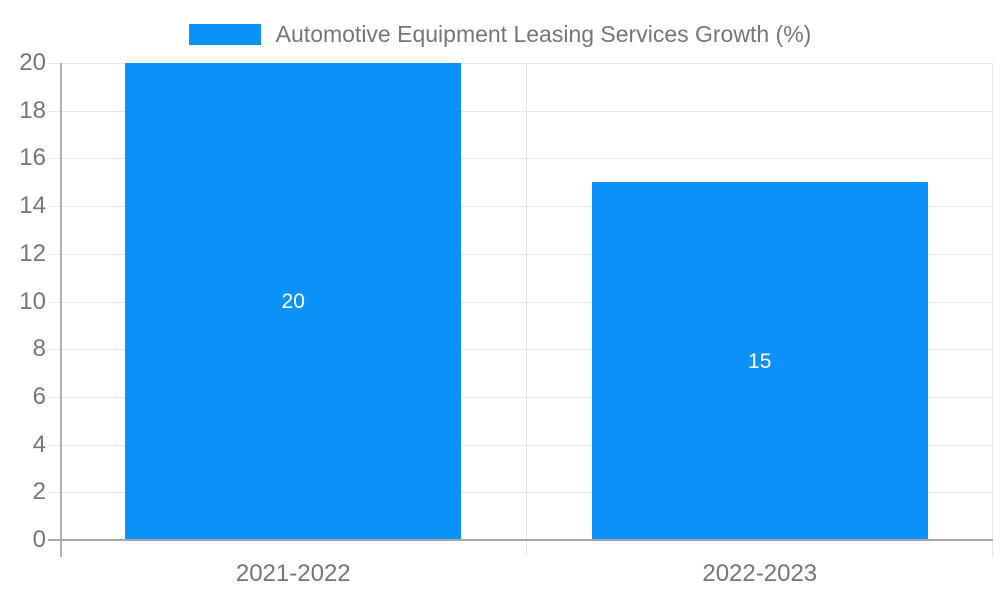 This screenshot has height=600, width=1000. Describe the element at coordinates (61, 310) in the screenshot. I see `y-axis-line` at that location.